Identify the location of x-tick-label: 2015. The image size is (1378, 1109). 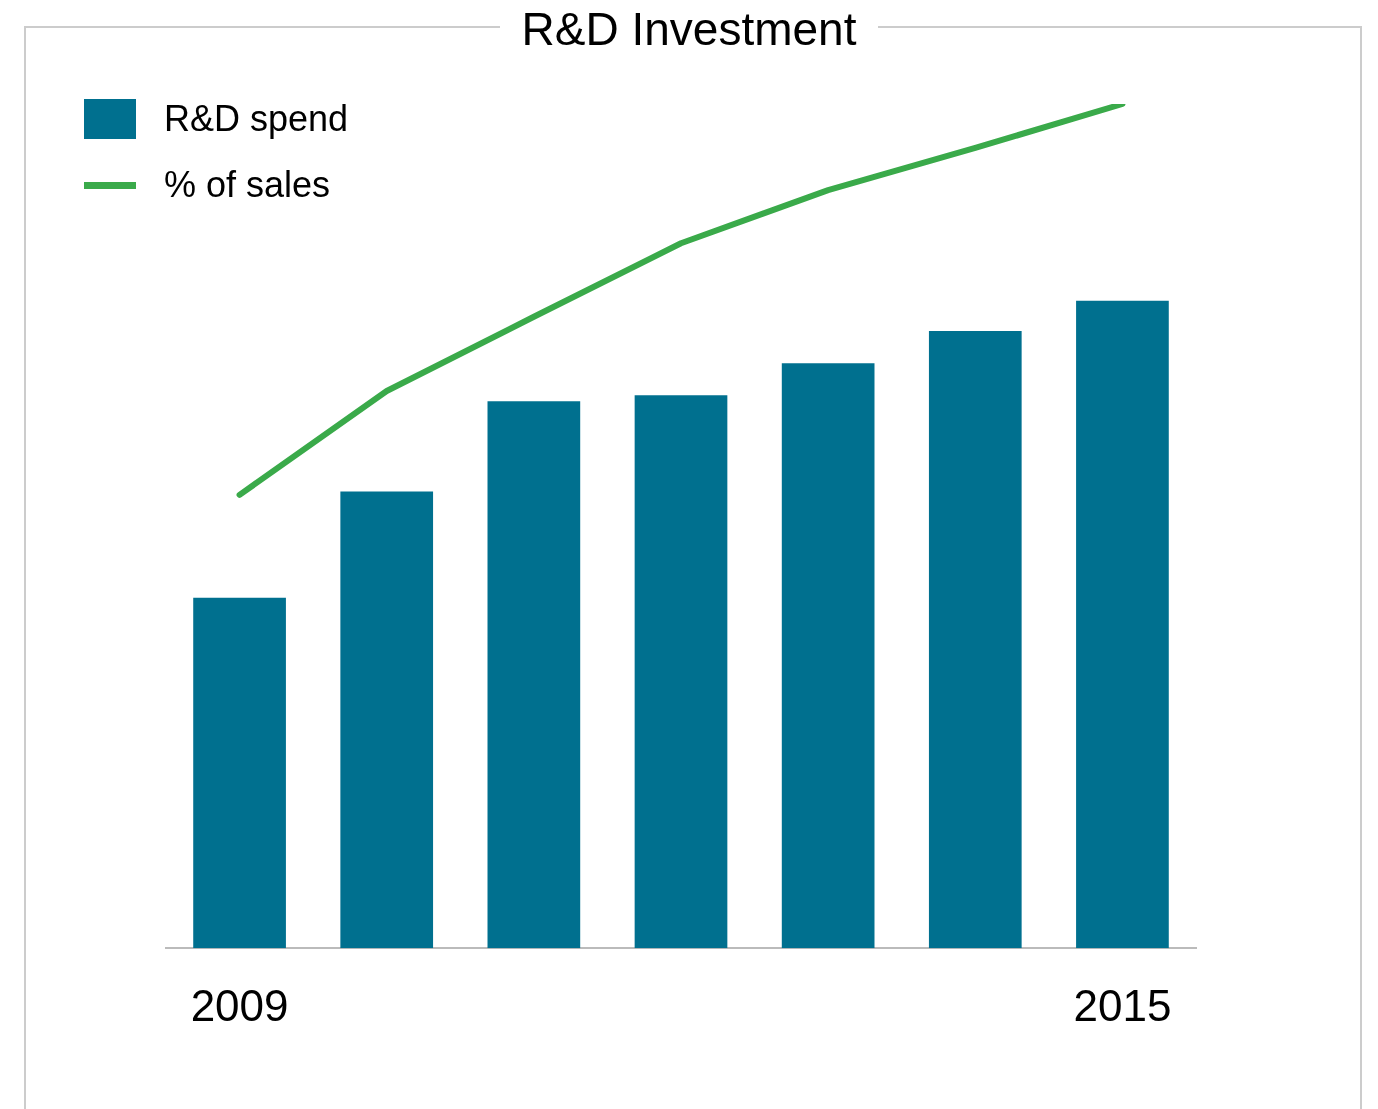
(1122, 1005).